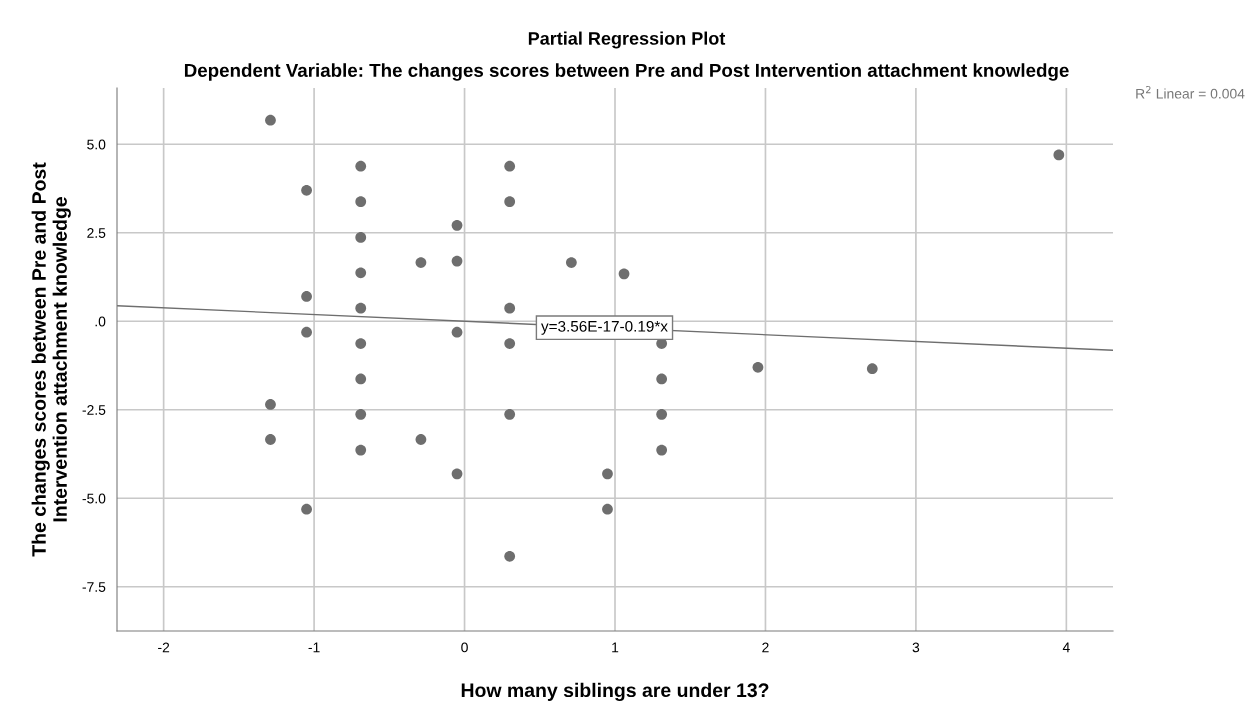 Image resolution: width=1253 pixels, height=710 pixels. I want to click on x-tick-label: 1, so click(615, 647).